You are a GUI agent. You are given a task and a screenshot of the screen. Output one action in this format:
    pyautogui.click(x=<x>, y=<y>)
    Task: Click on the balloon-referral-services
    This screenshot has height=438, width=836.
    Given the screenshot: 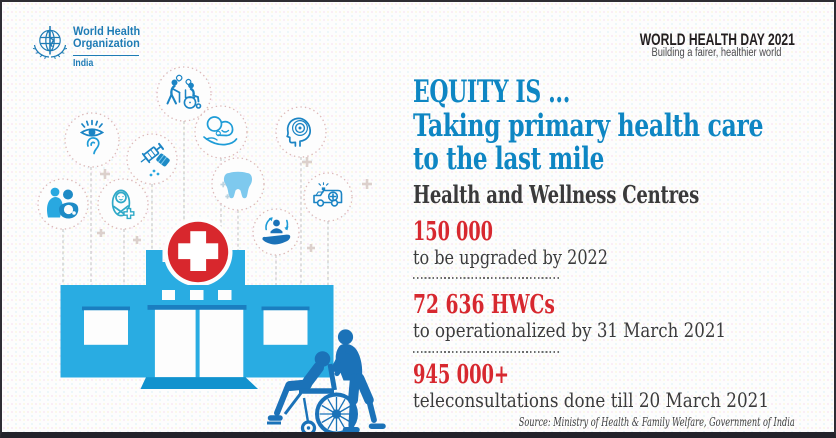 What is the action you would take?
    pyautogui.click(x=276, y=232)
    